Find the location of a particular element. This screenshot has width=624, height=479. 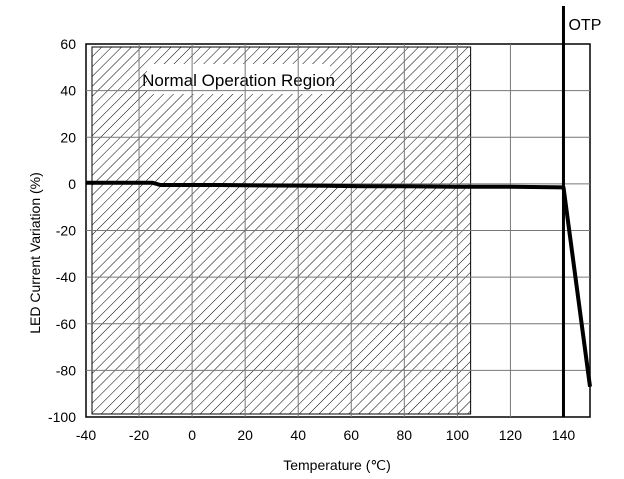

x-tick-label: -40 is located at coordinates (86, 435).